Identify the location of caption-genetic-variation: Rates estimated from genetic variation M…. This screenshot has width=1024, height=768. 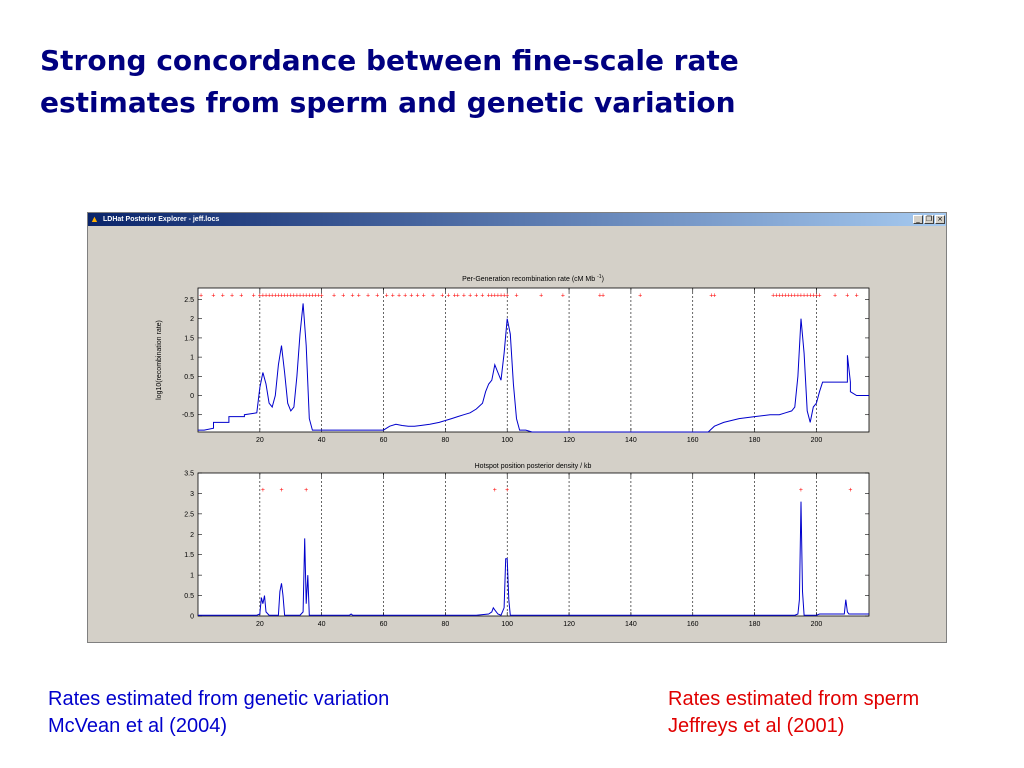
(218, 713).